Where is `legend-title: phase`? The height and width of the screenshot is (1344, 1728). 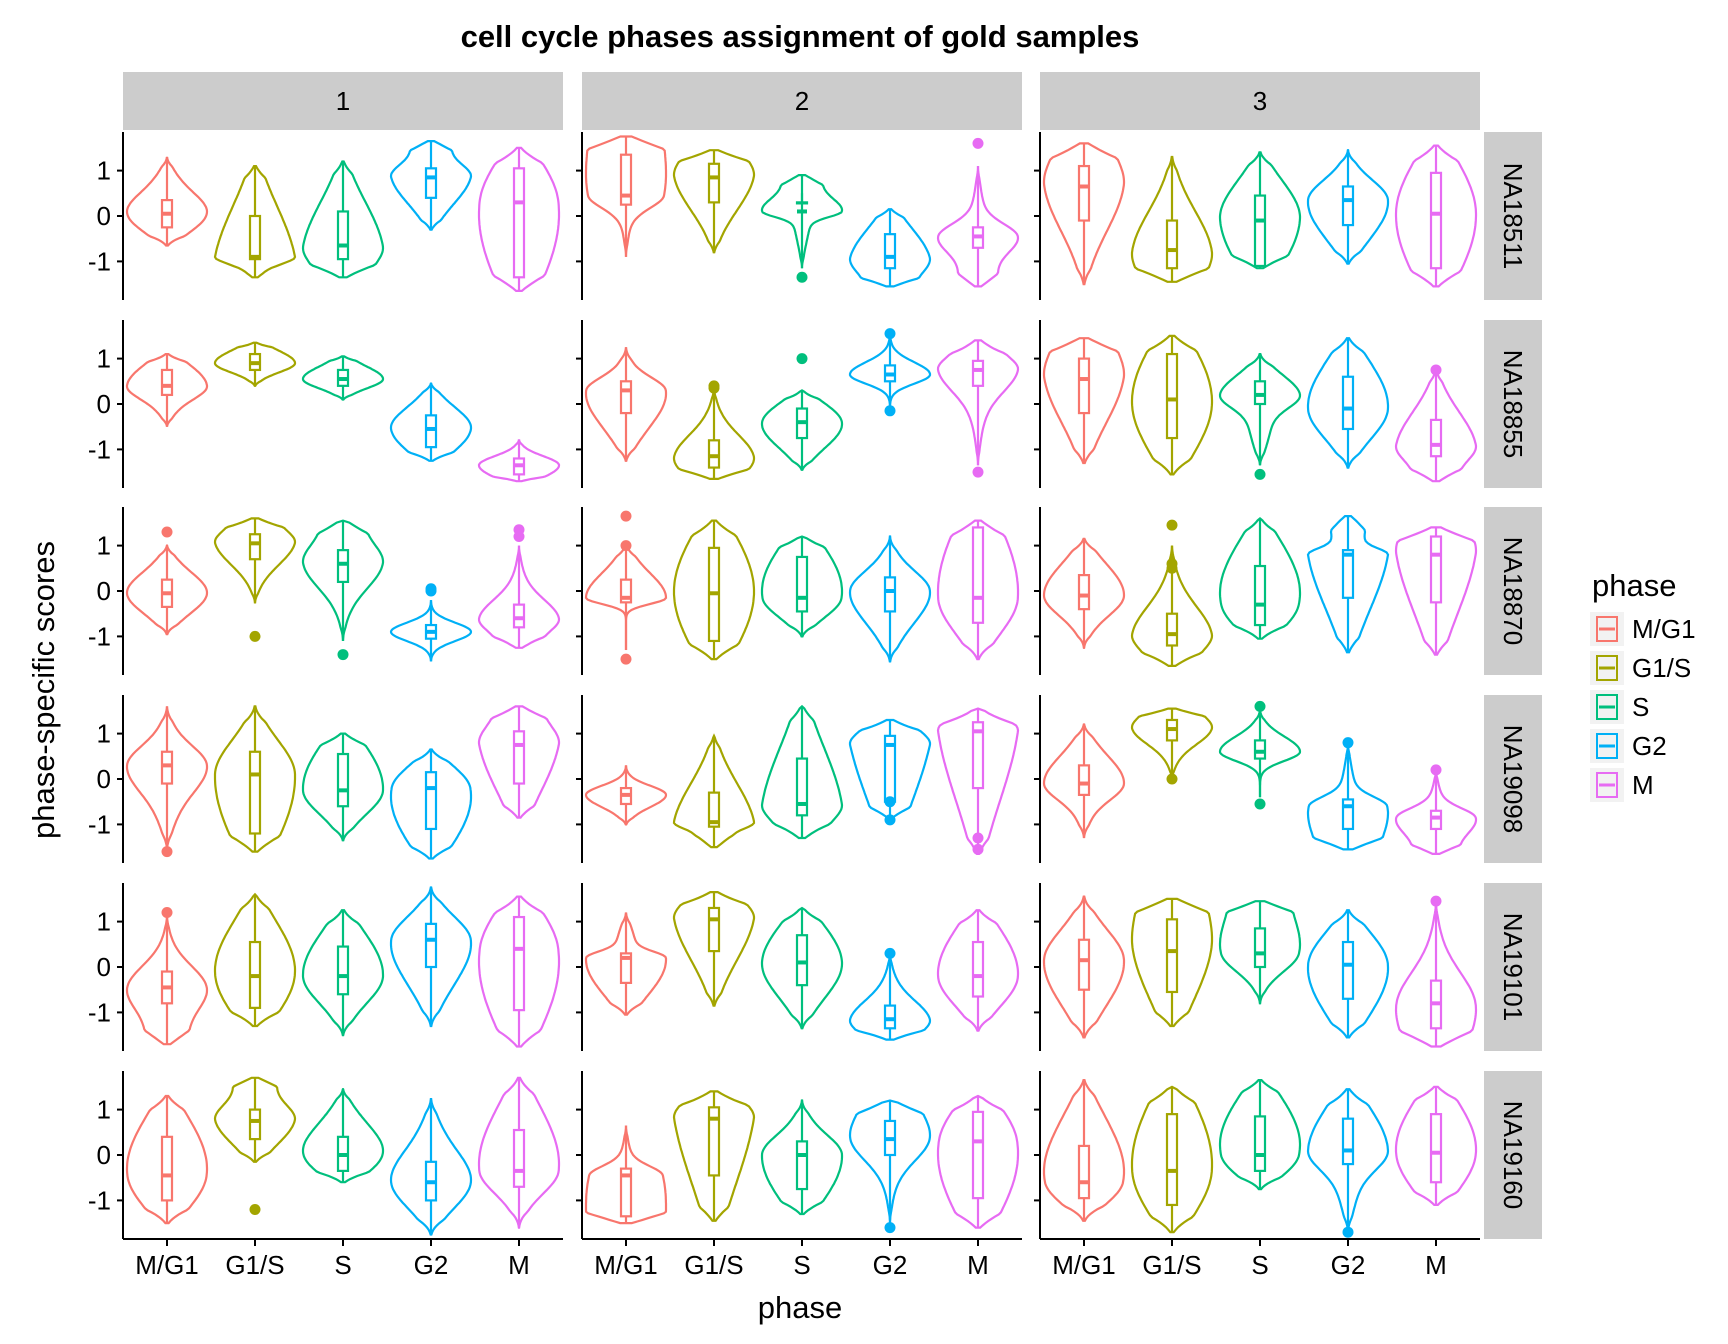 legend-title: phase is located at coordinates (1634, 585).